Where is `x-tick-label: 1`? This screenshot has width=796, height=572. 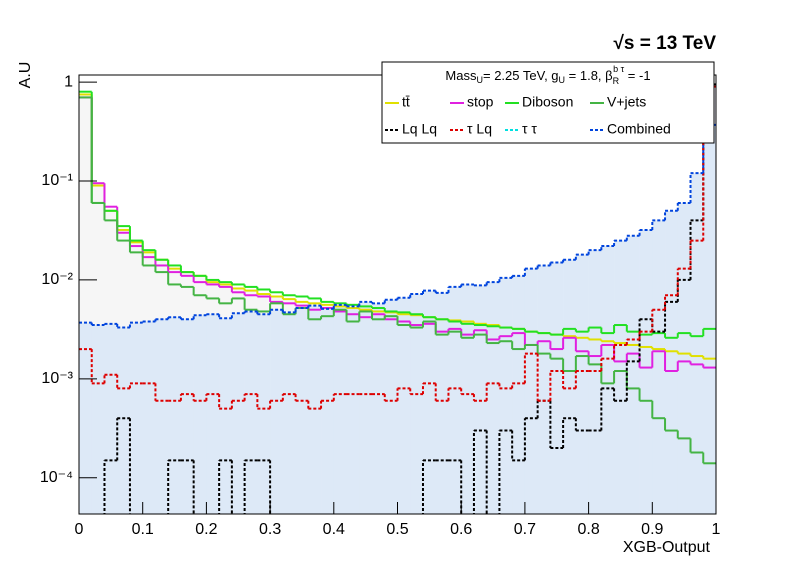
x-tick-label: 1 is located at coordinates (716, 529).